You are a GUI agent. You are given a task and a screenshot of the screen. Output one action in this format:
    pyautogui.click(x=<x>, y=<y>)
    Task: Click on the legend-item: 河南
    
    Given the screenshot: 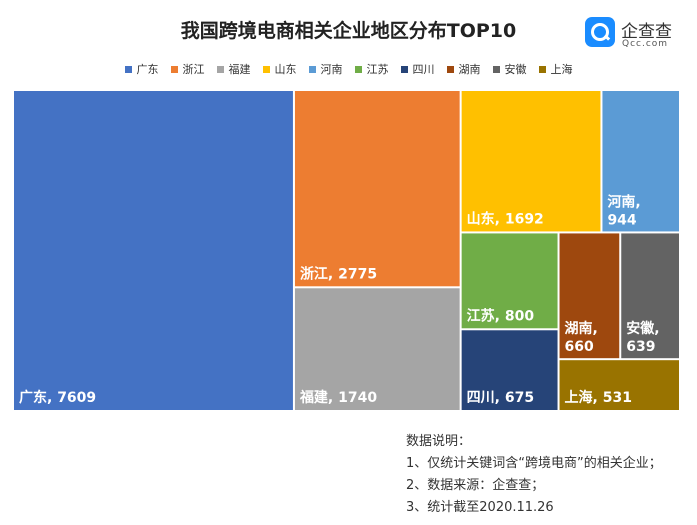 What is the action you would take?
    pyautogui.click(x=325, y=69)
    